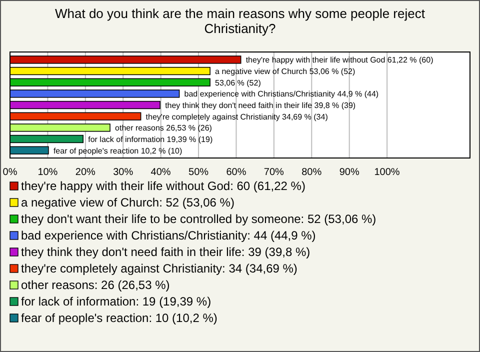 This screenshot has height=352, width=480. Describe the element at coordinates (119, 318) in the screenshot. I see `legend-label: fear of people's reaction: 10 (10,2 %)` at that location.